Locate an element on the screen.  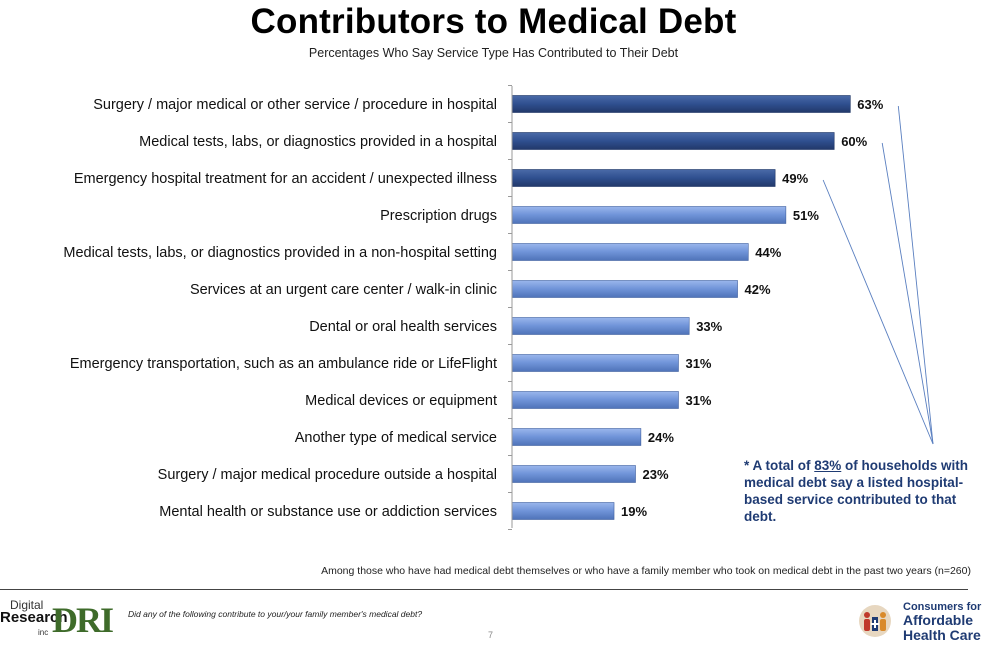
dri-logo-inc: inc is located at coordinates (43, 632).